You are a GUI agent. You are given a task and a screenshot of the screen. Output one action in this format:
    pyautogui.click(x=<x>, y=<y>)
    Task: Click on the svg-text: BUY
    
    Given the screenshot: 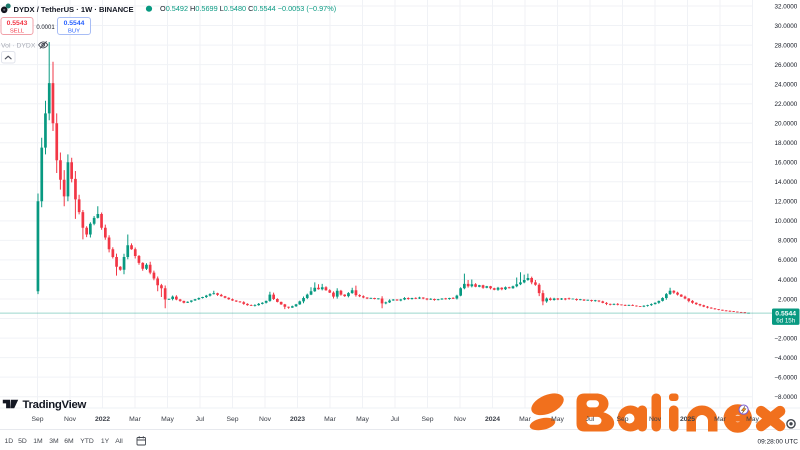 What is the action you would take?
    pyautogui.click(x=74, y=31)
    